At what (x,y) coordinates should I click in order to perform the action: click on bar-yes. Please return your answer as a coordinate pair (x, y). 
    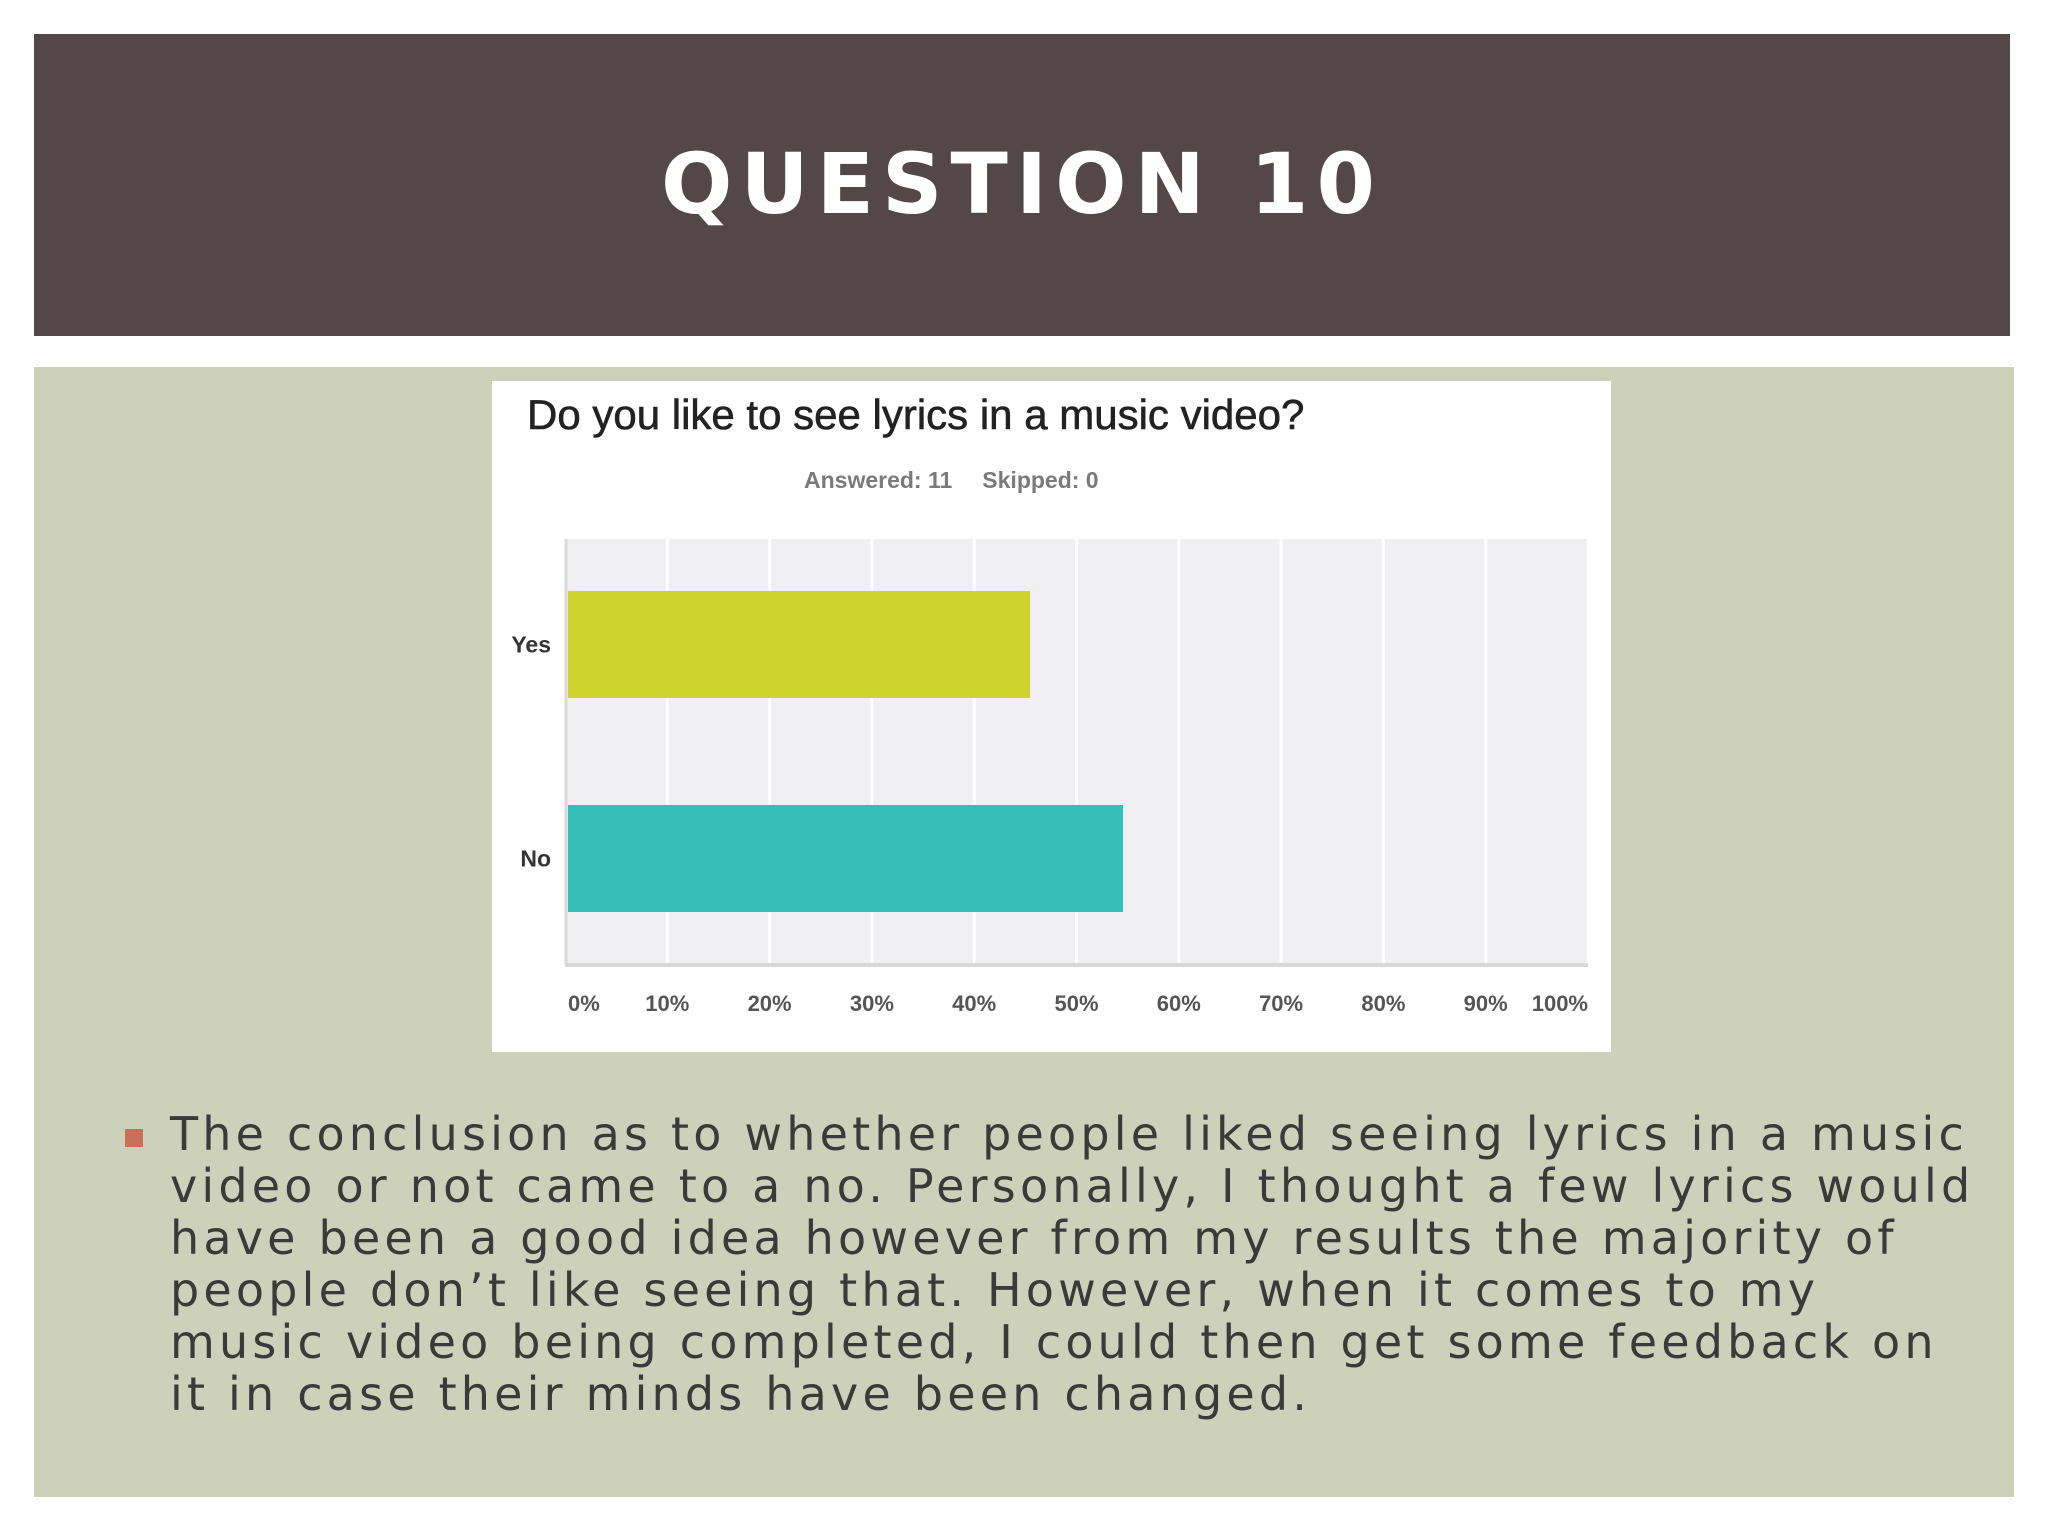
    Looking at the image, I should click on (799, 644).